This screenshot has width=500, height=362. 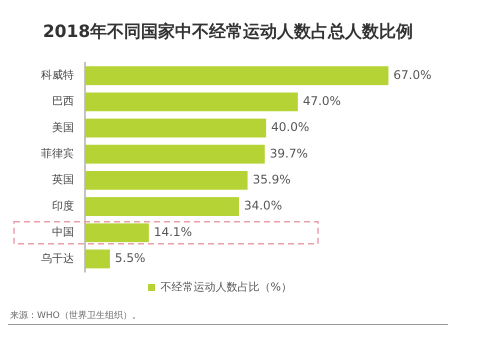 I want to click on data-label: 35.9%, so click(x=271, y=179).